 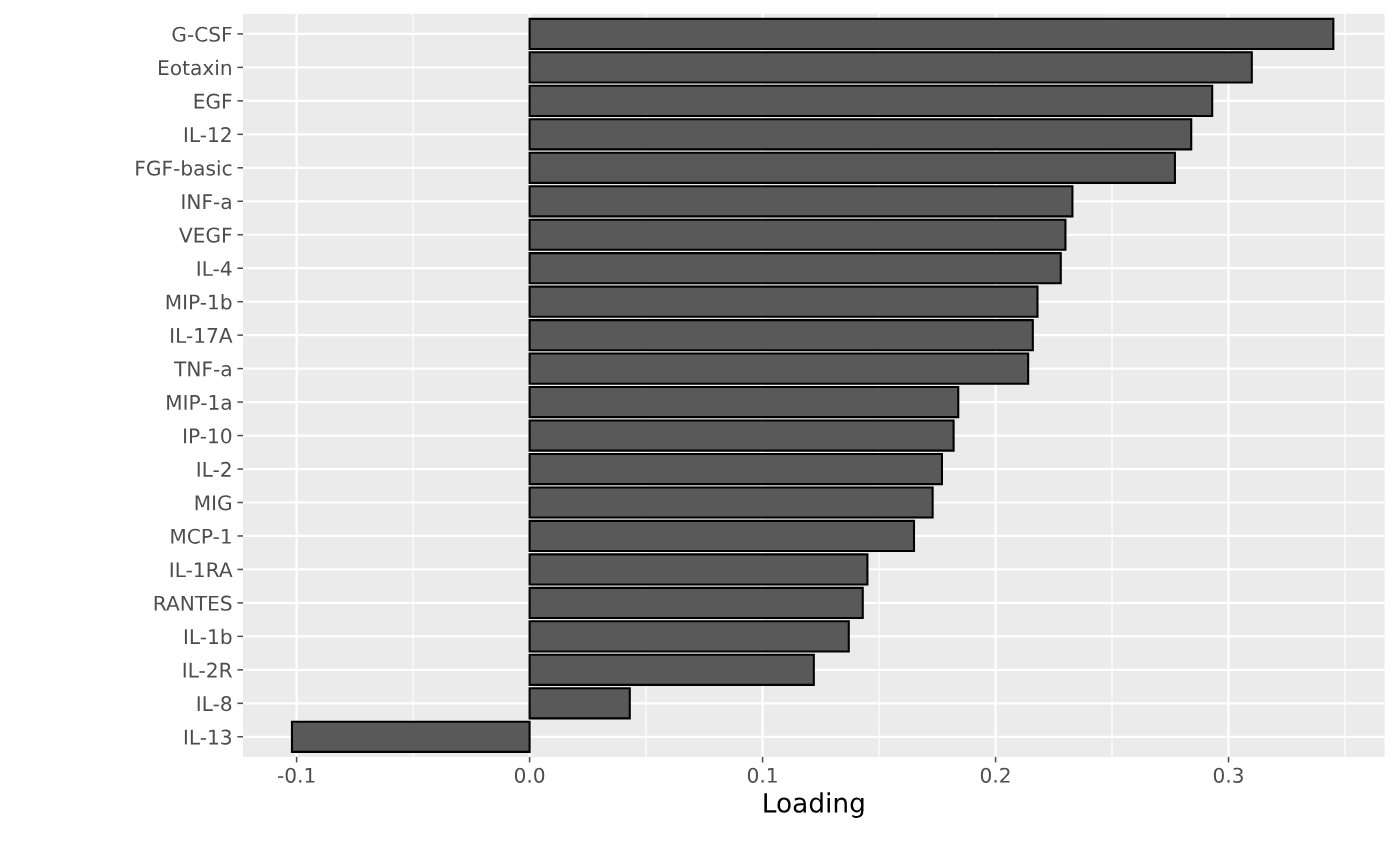 What do you see at coordinates (214, 704) in the screenshot?
I see `y-tick-label: IL-8` at bounding box center [214, 704].